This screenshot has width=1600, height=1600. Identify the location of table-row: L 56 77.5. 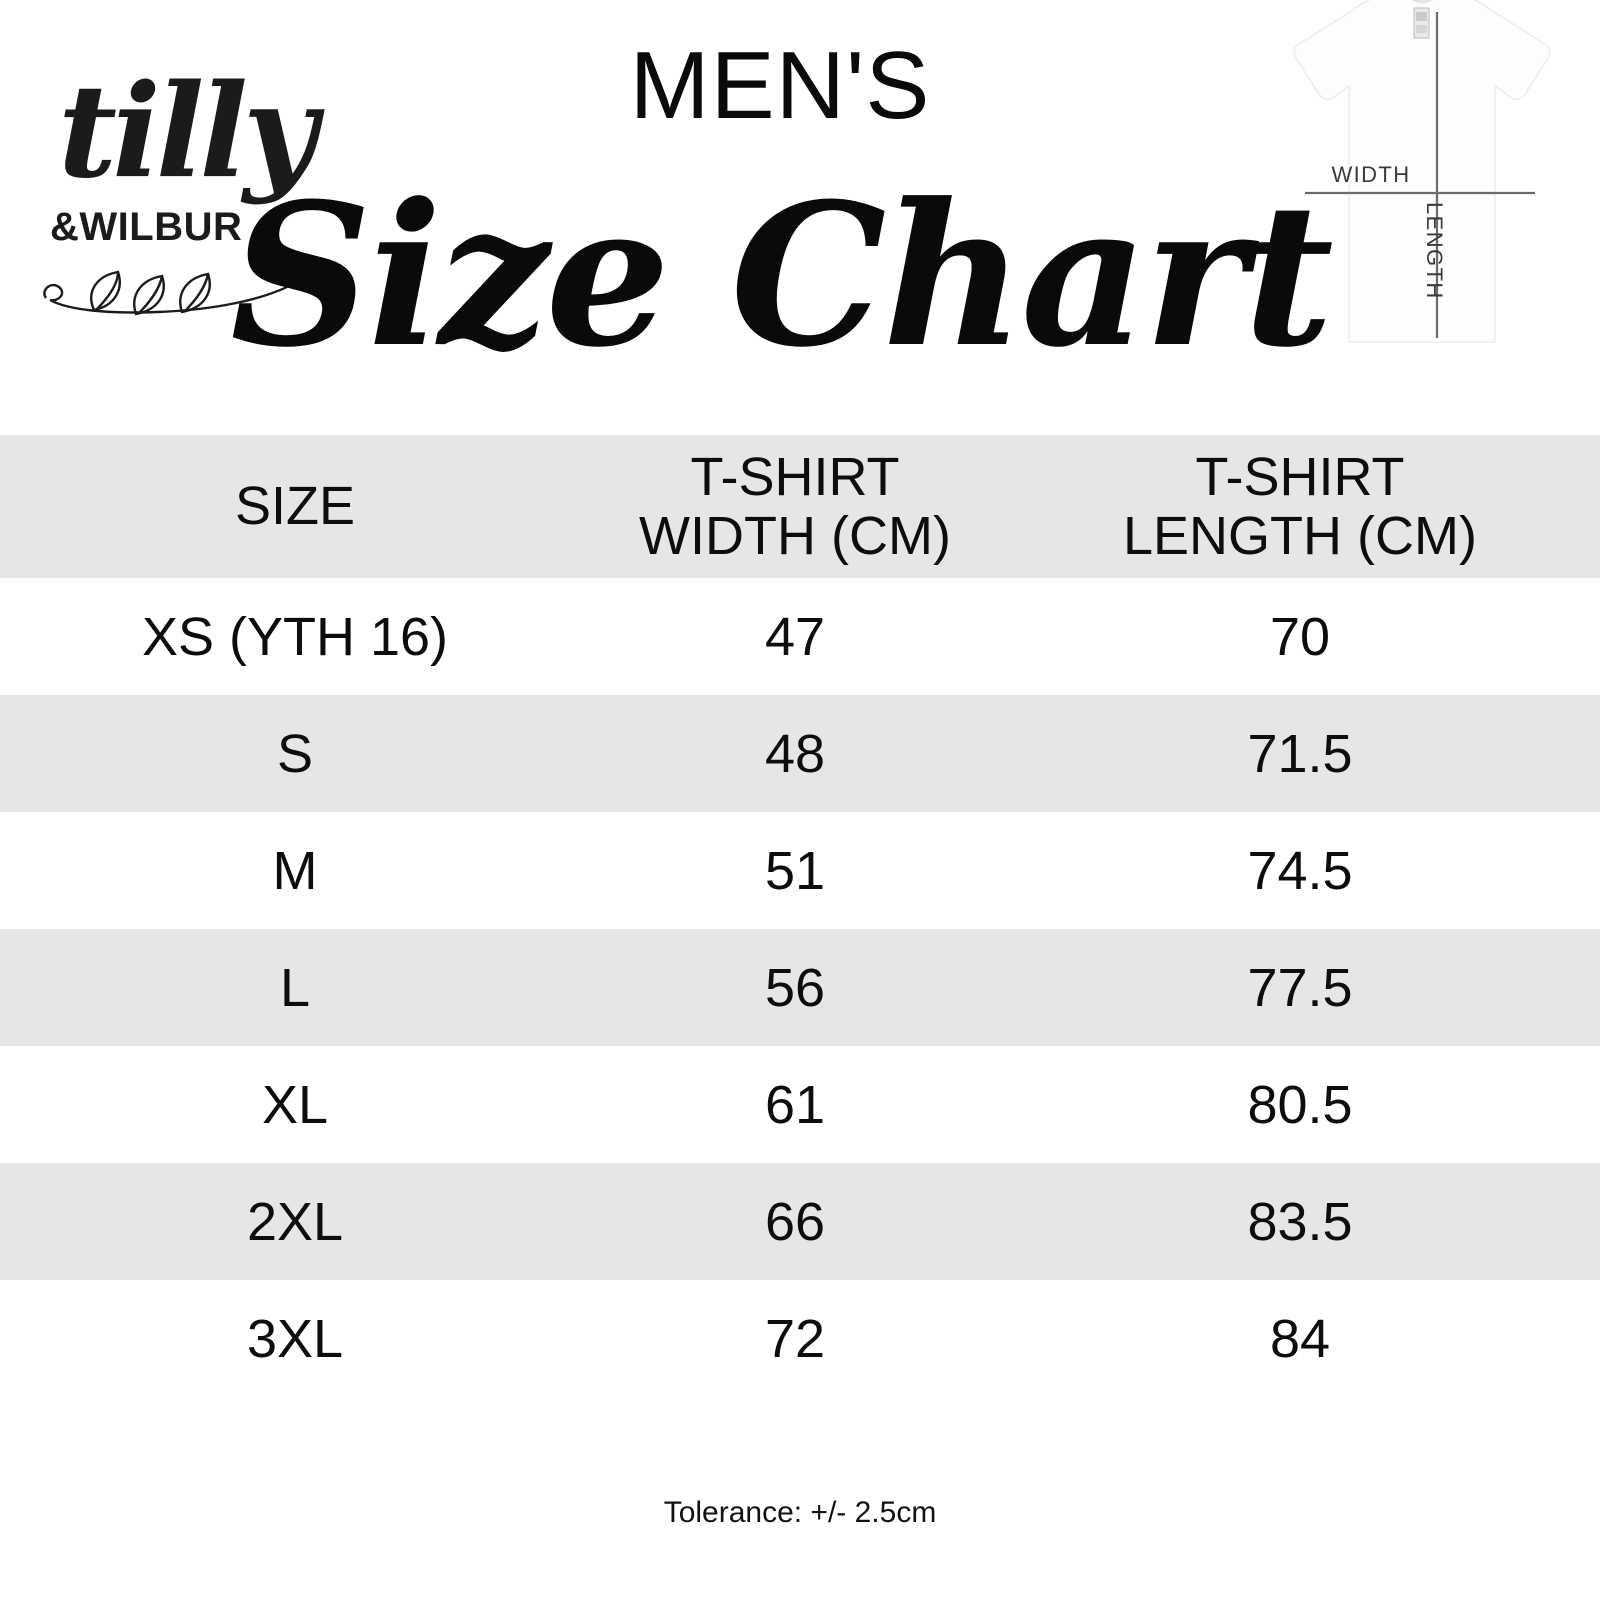
(800, 987).